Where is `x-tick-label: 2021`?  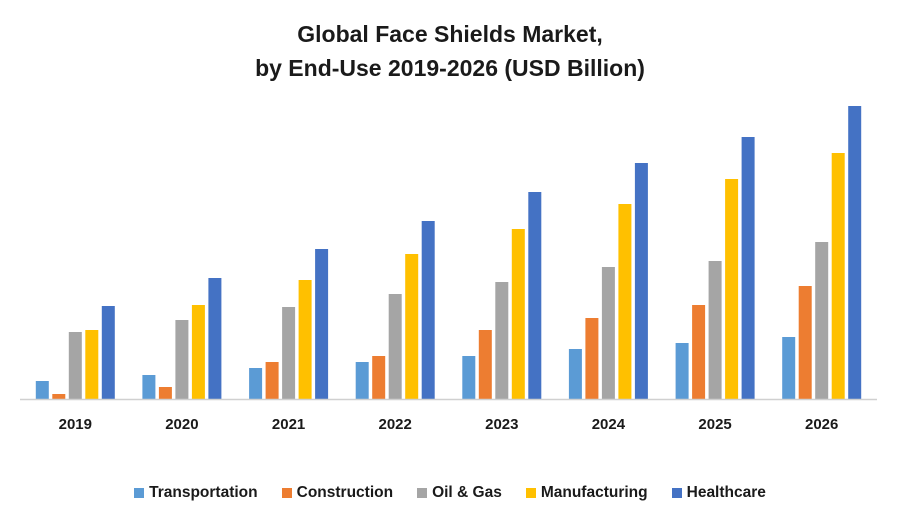 x-tick-label: 2021 is located at coordinates (288, 424).